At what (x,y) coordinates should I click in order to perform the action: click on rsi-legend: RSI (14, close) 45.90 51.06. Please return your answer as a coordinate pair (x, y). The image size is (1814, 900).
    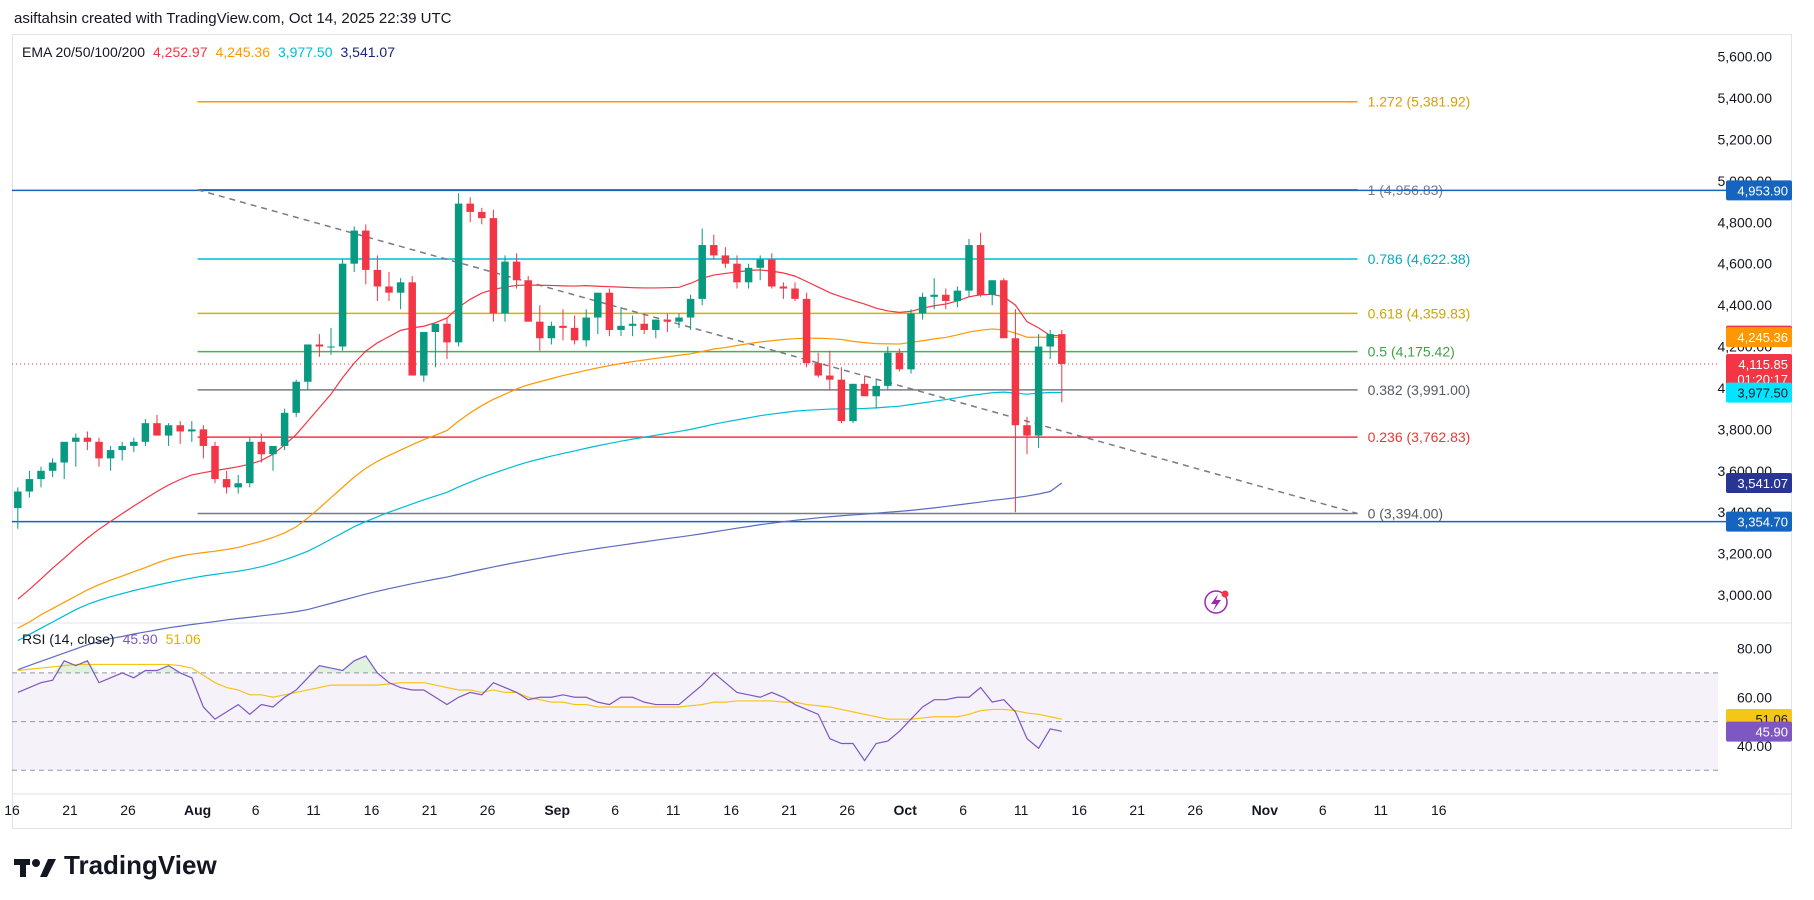
    Looking at the image, I should click on (111, 639).